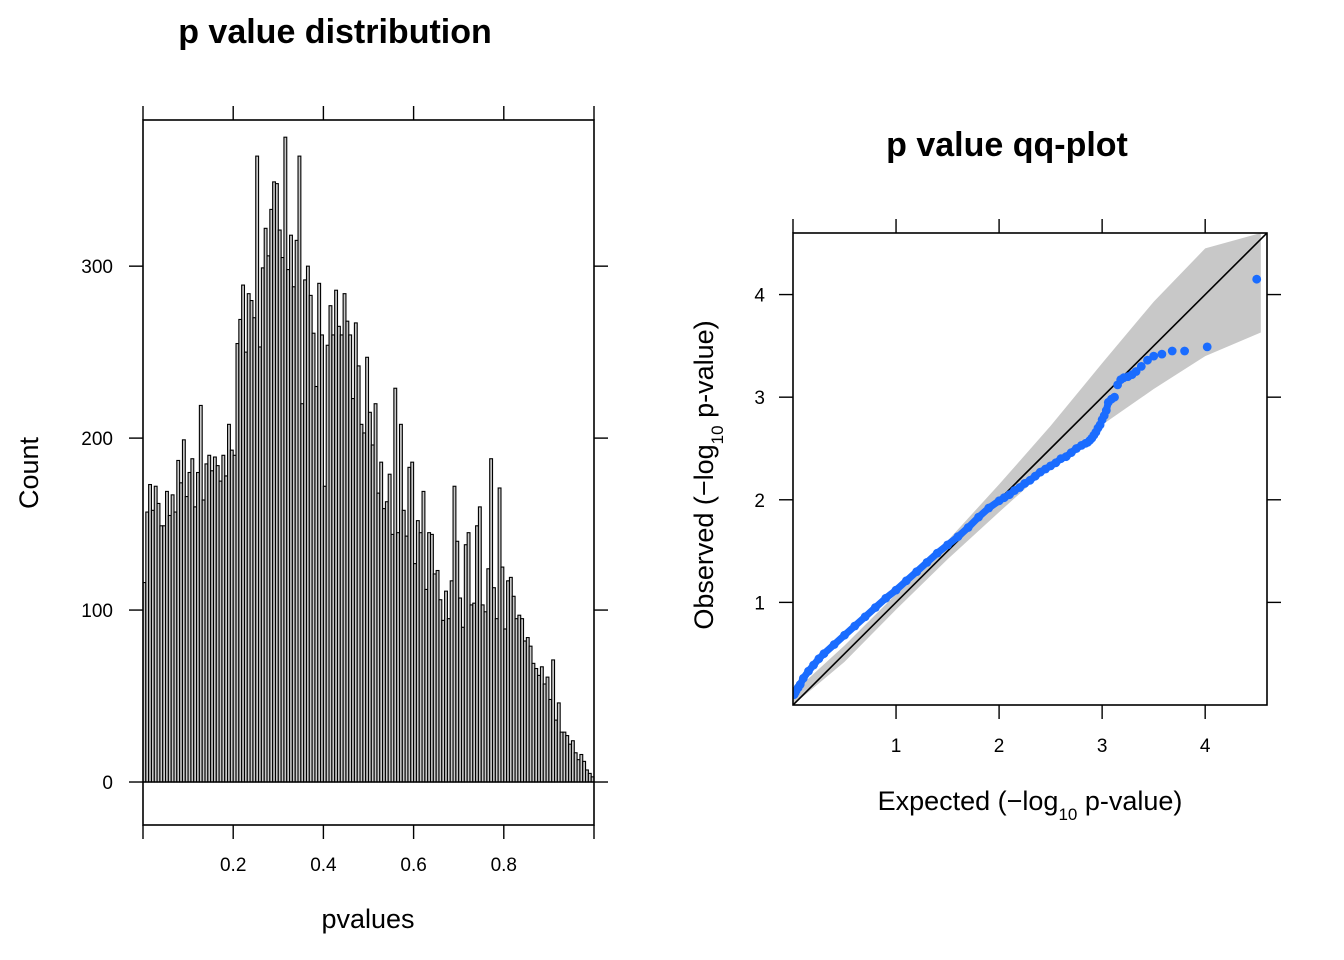 The width and height of the screenshot is (1344, 960). Describe the element at coordinates (1102, 746) in the screenshot. I see `qq-x-tick-label: 3` at that location.